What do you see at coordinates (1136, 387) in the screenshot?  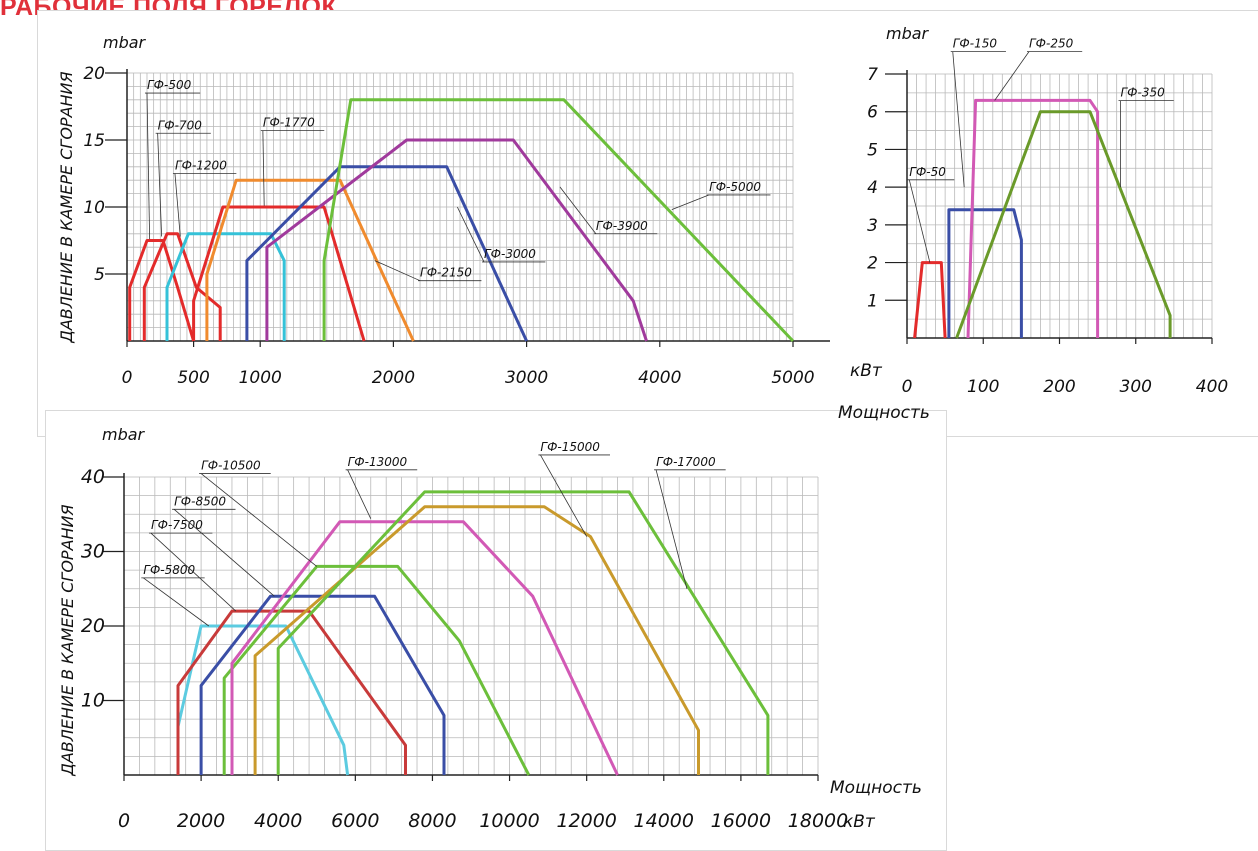 I see `x-tick-label: 300` at bounding box center [1136, 387].